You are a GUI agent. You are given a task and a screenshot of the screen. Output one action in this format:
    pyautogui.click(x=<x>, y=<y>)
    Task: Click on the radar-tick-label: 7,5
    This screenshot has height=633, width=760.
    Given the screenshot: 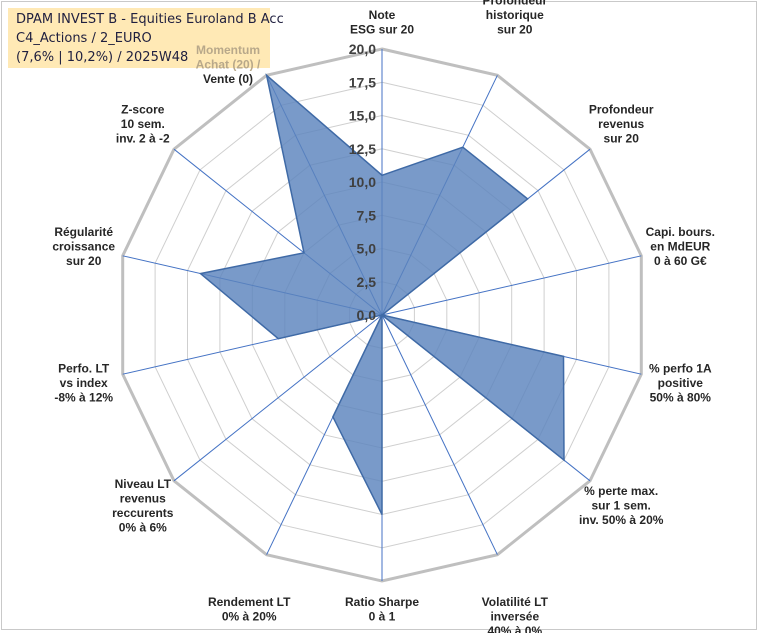 What is the action you would take?
    pyautogui.click(x=367, y=215)
    